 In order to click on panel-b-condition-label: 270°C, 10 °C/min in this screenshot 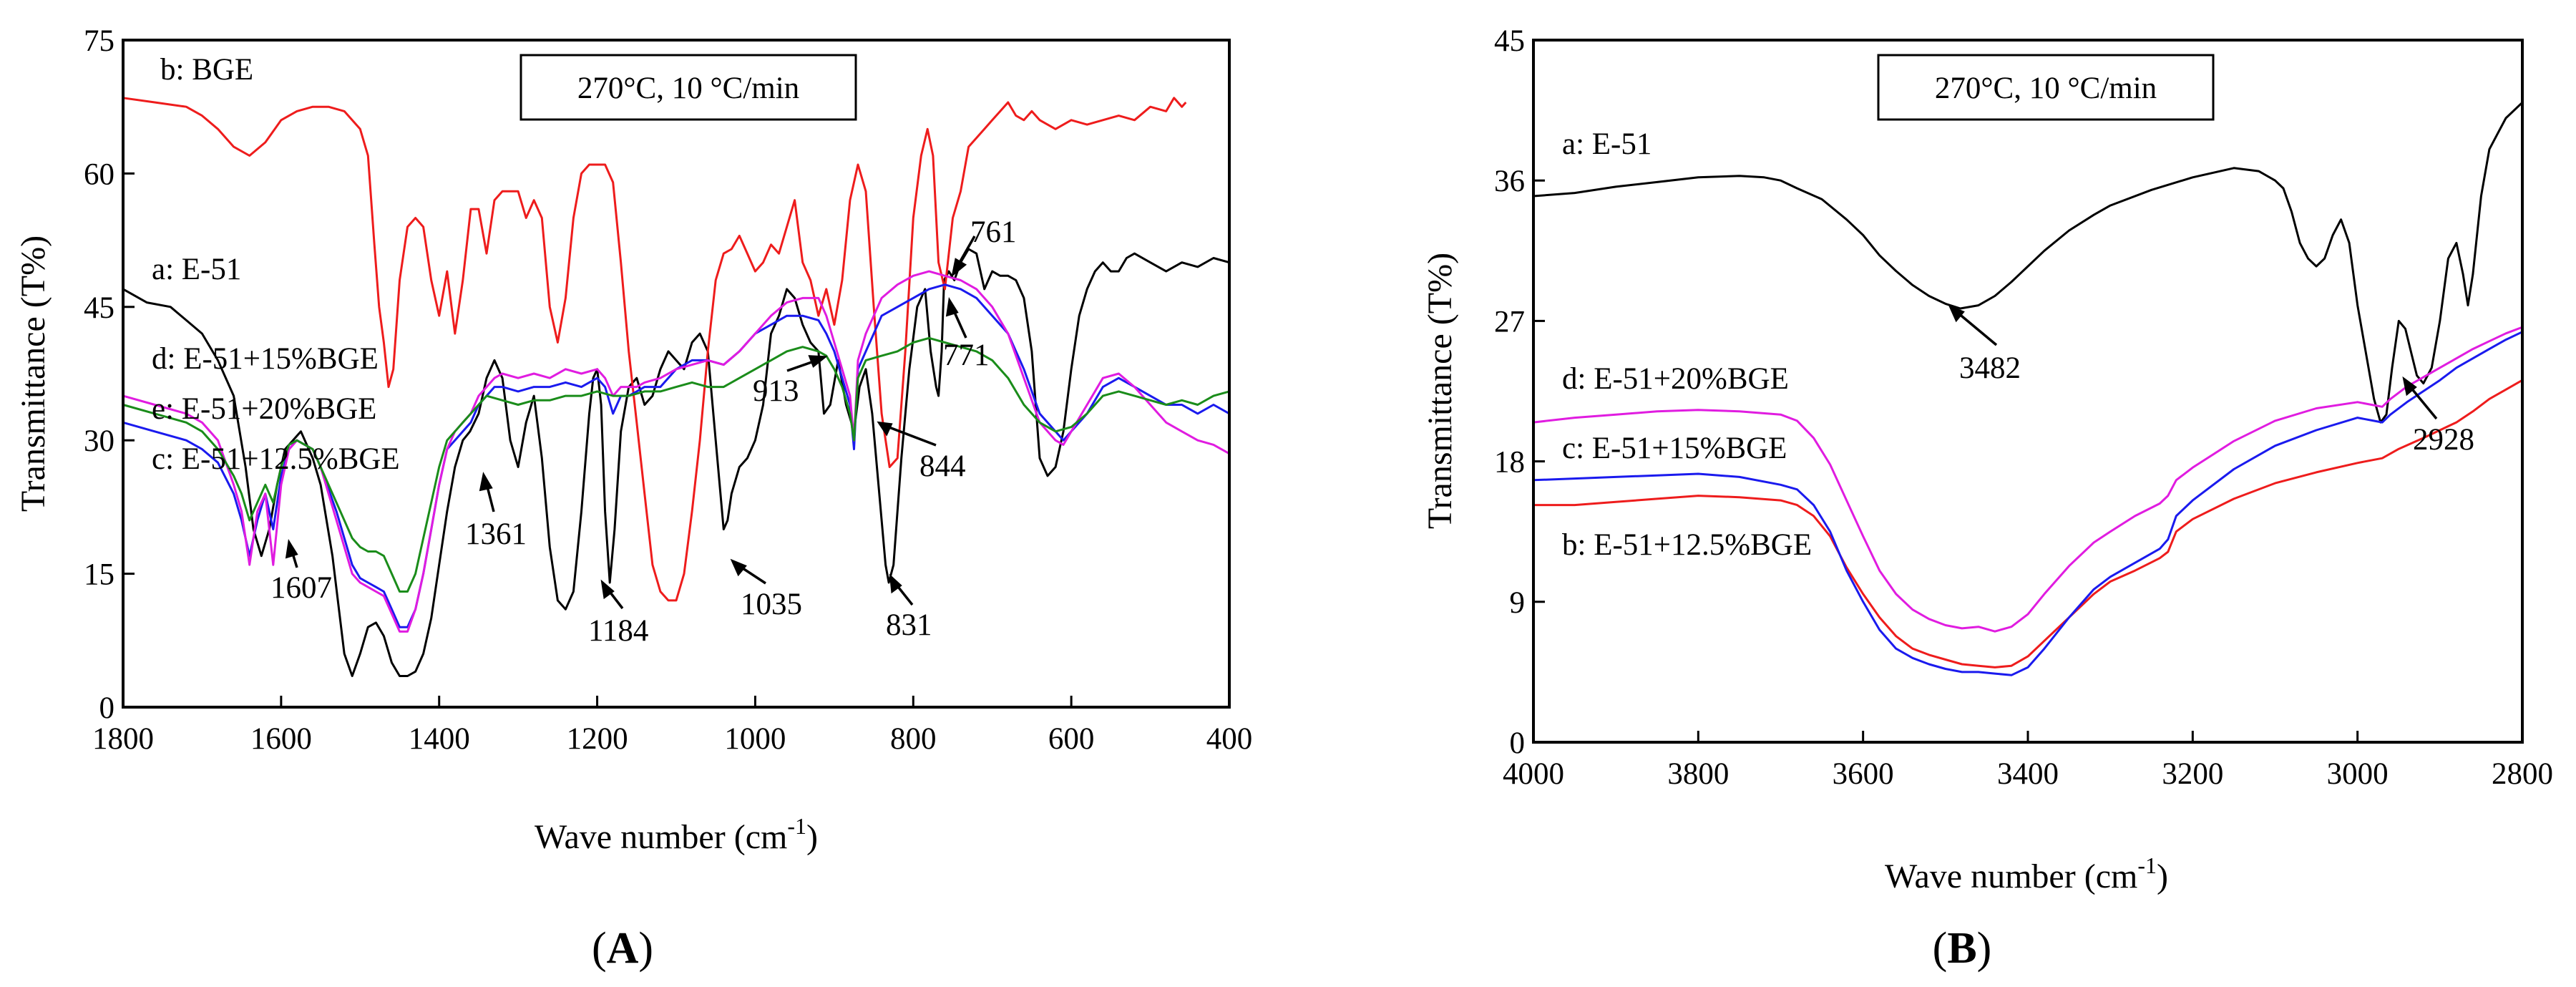, I will do `click(2046, 88)`.